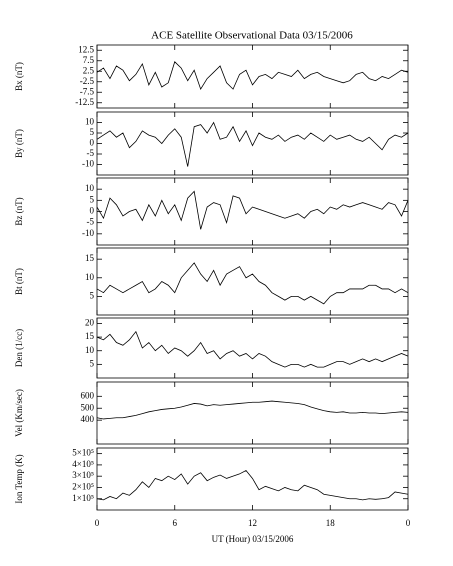 This screenshot has height=566, width=453. I want to click on y-tick-label: -12.5, so click(84, 102).